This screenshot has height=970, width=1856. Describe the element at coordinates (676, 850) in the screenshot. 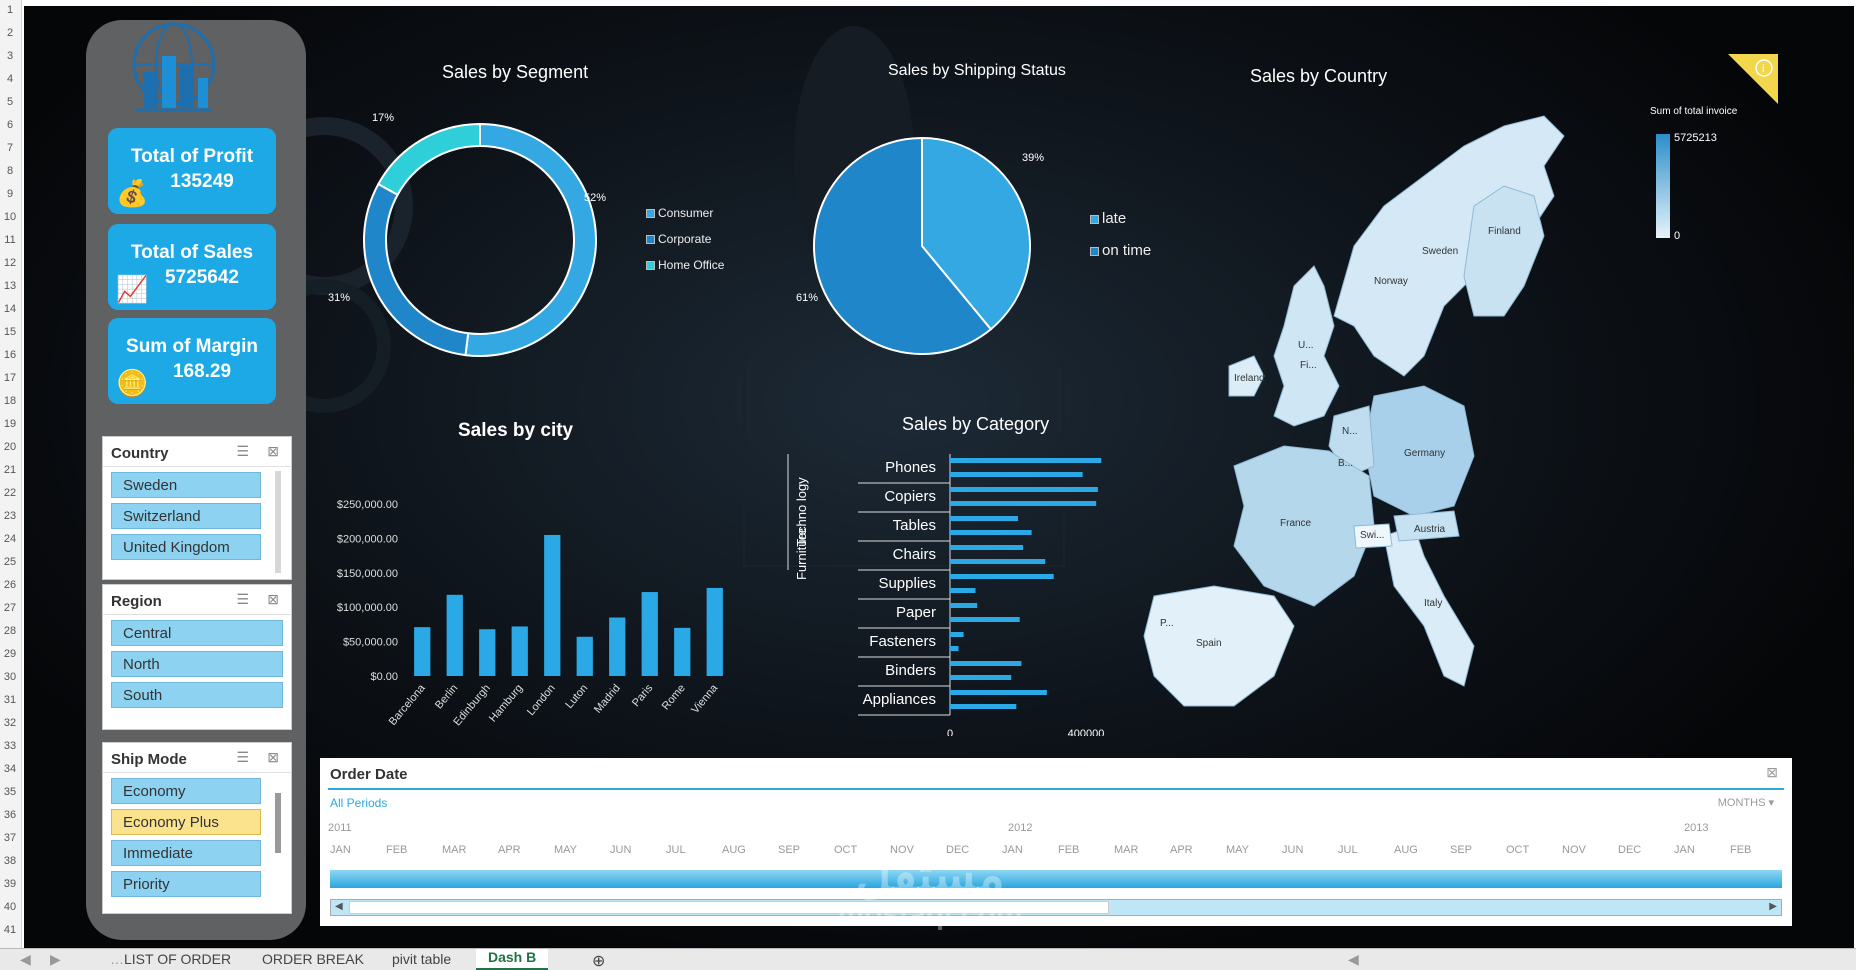

I see `timeline-month: JUL` at that location.